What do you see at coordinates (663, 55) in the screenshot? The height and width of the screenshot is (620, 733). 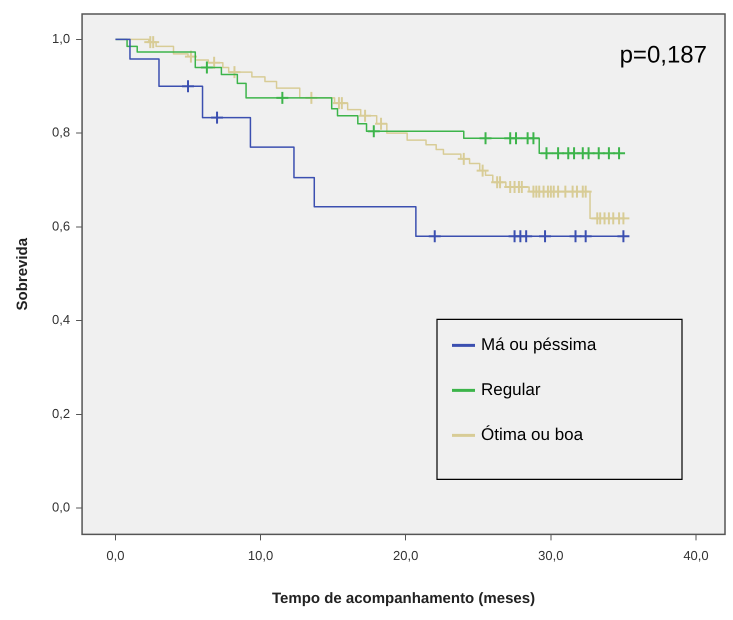 I see `annotation: p=0,187` at bounding box center [663, 55].